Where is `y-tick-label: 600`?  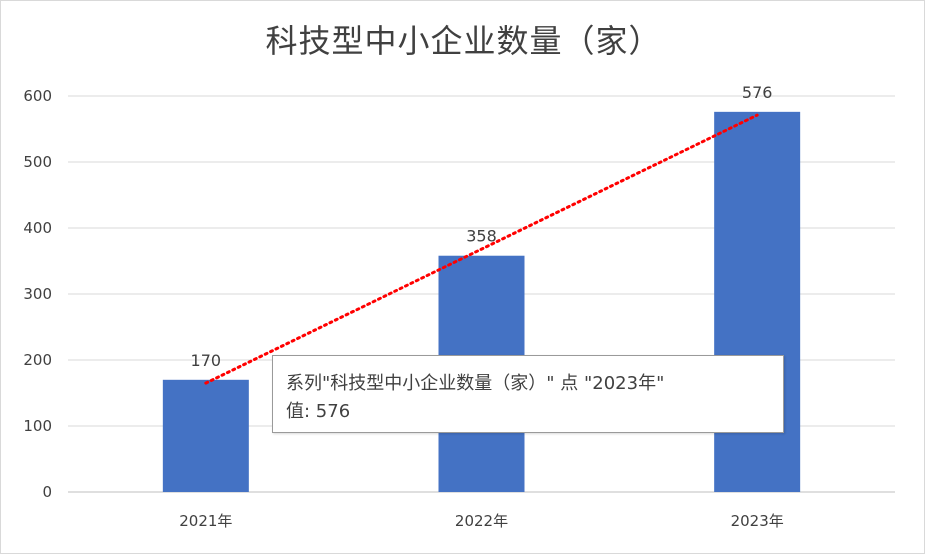
y-tick-label: 600 is located at coordinates (37, 96).